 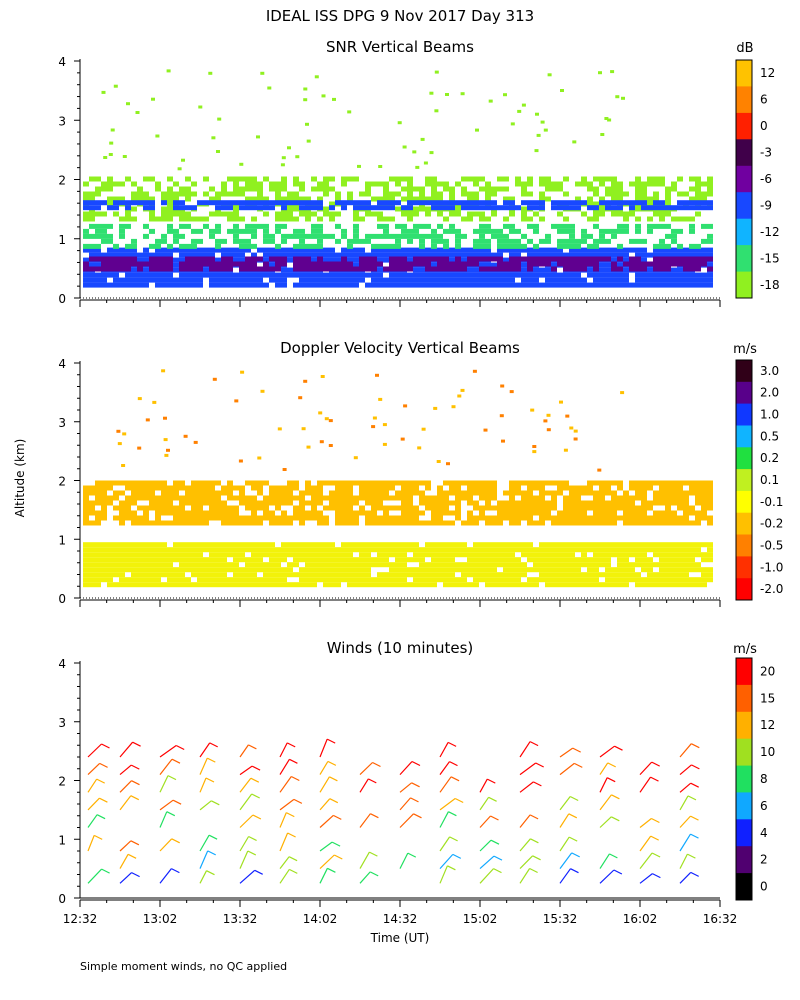 I want to click on y-tick-label: 2, so click(x=62, y=782).